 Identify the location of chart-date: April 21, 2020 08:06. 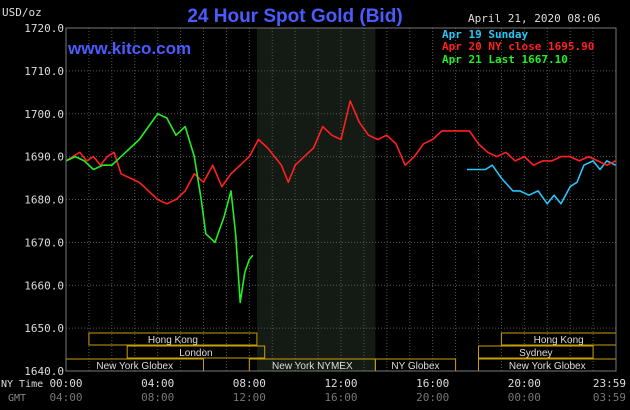
(534, 18).